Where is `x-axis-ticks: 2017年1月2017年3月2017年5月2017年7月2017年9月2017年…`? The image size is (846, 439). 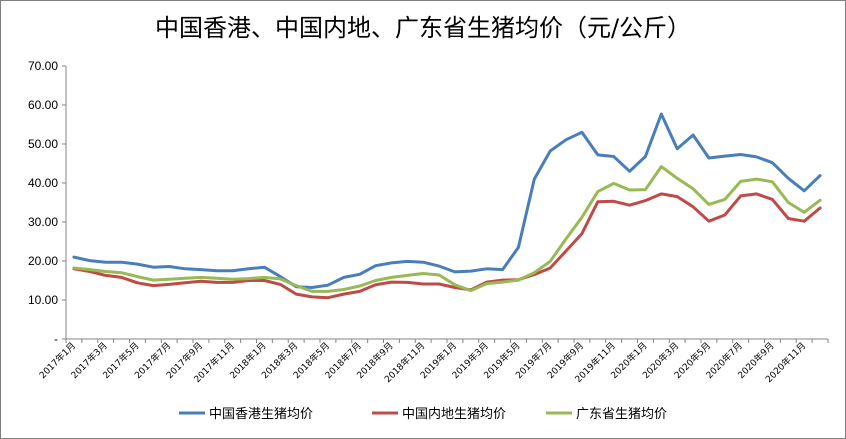 x-axis-ticks: 2017年1月2017年3月2017年5月2017年7月2017年9月2017年… is located at coordinates (433, 362).